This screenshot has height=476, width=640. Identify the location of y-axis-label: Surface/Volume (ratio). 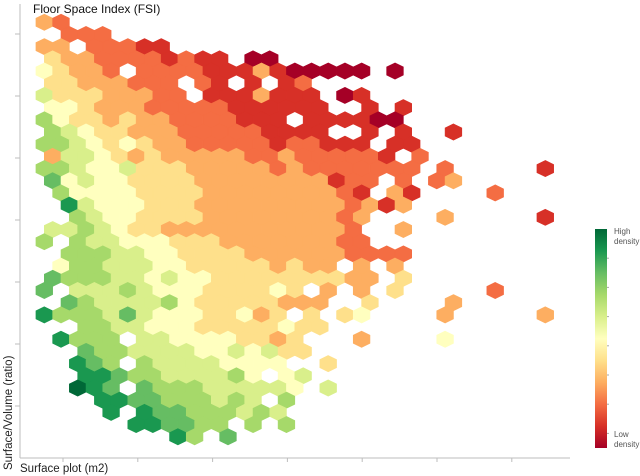
(9, 412).